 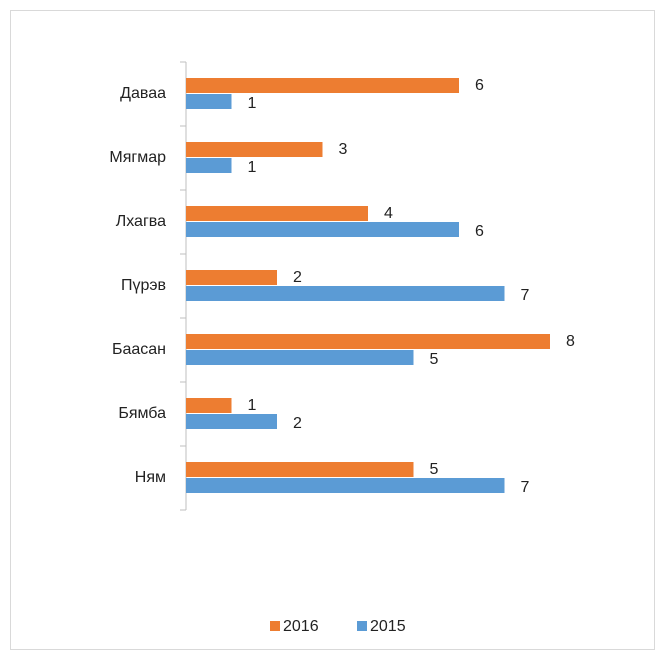 What do you see at coordinates (343, 149) in the screenshot?
I see `data-label: 3` at bounding box center [343, 149].